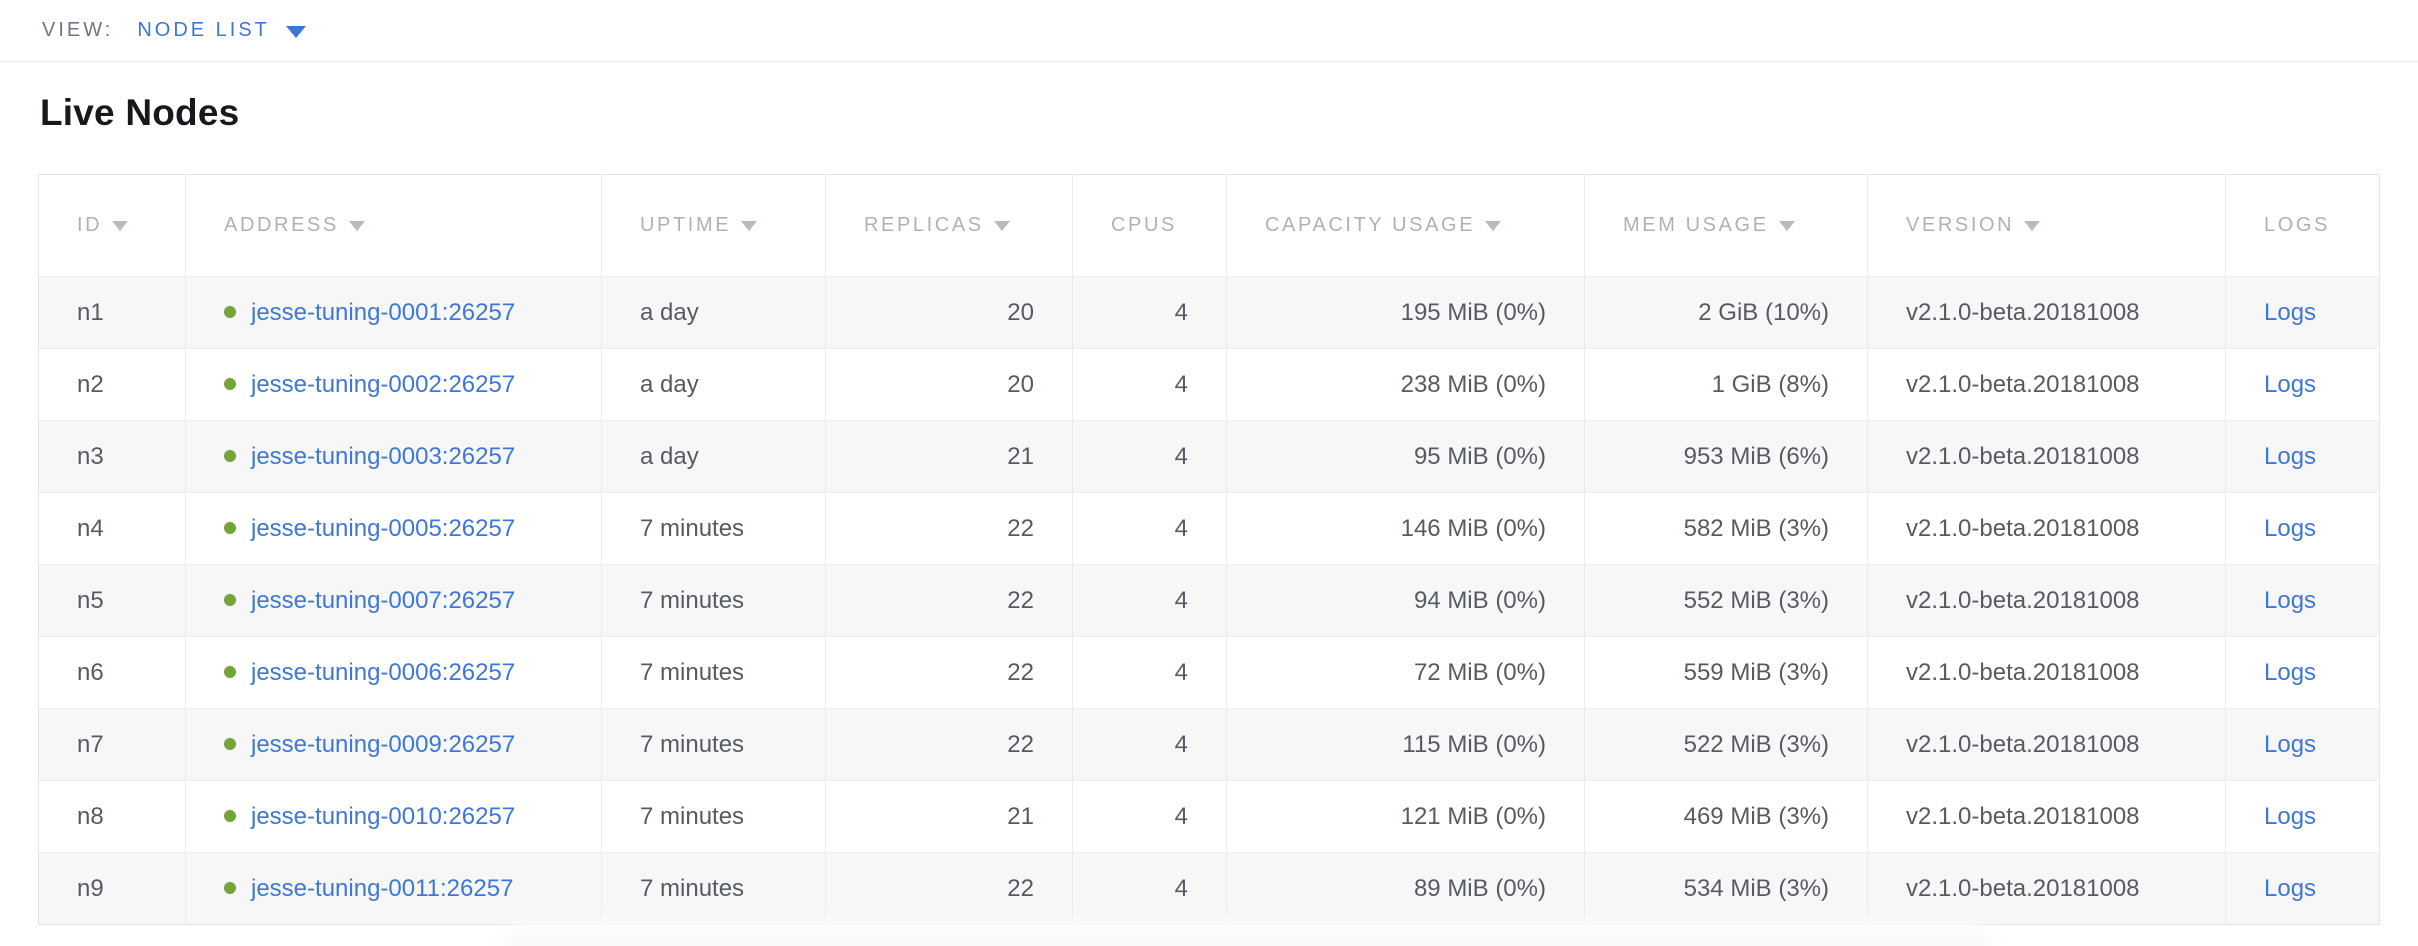  What do you see at coordinates (1726, 456) in the screenshot?
I see `cell-mem: 953 MiB (6%)` at bounding box center [1726, 456].